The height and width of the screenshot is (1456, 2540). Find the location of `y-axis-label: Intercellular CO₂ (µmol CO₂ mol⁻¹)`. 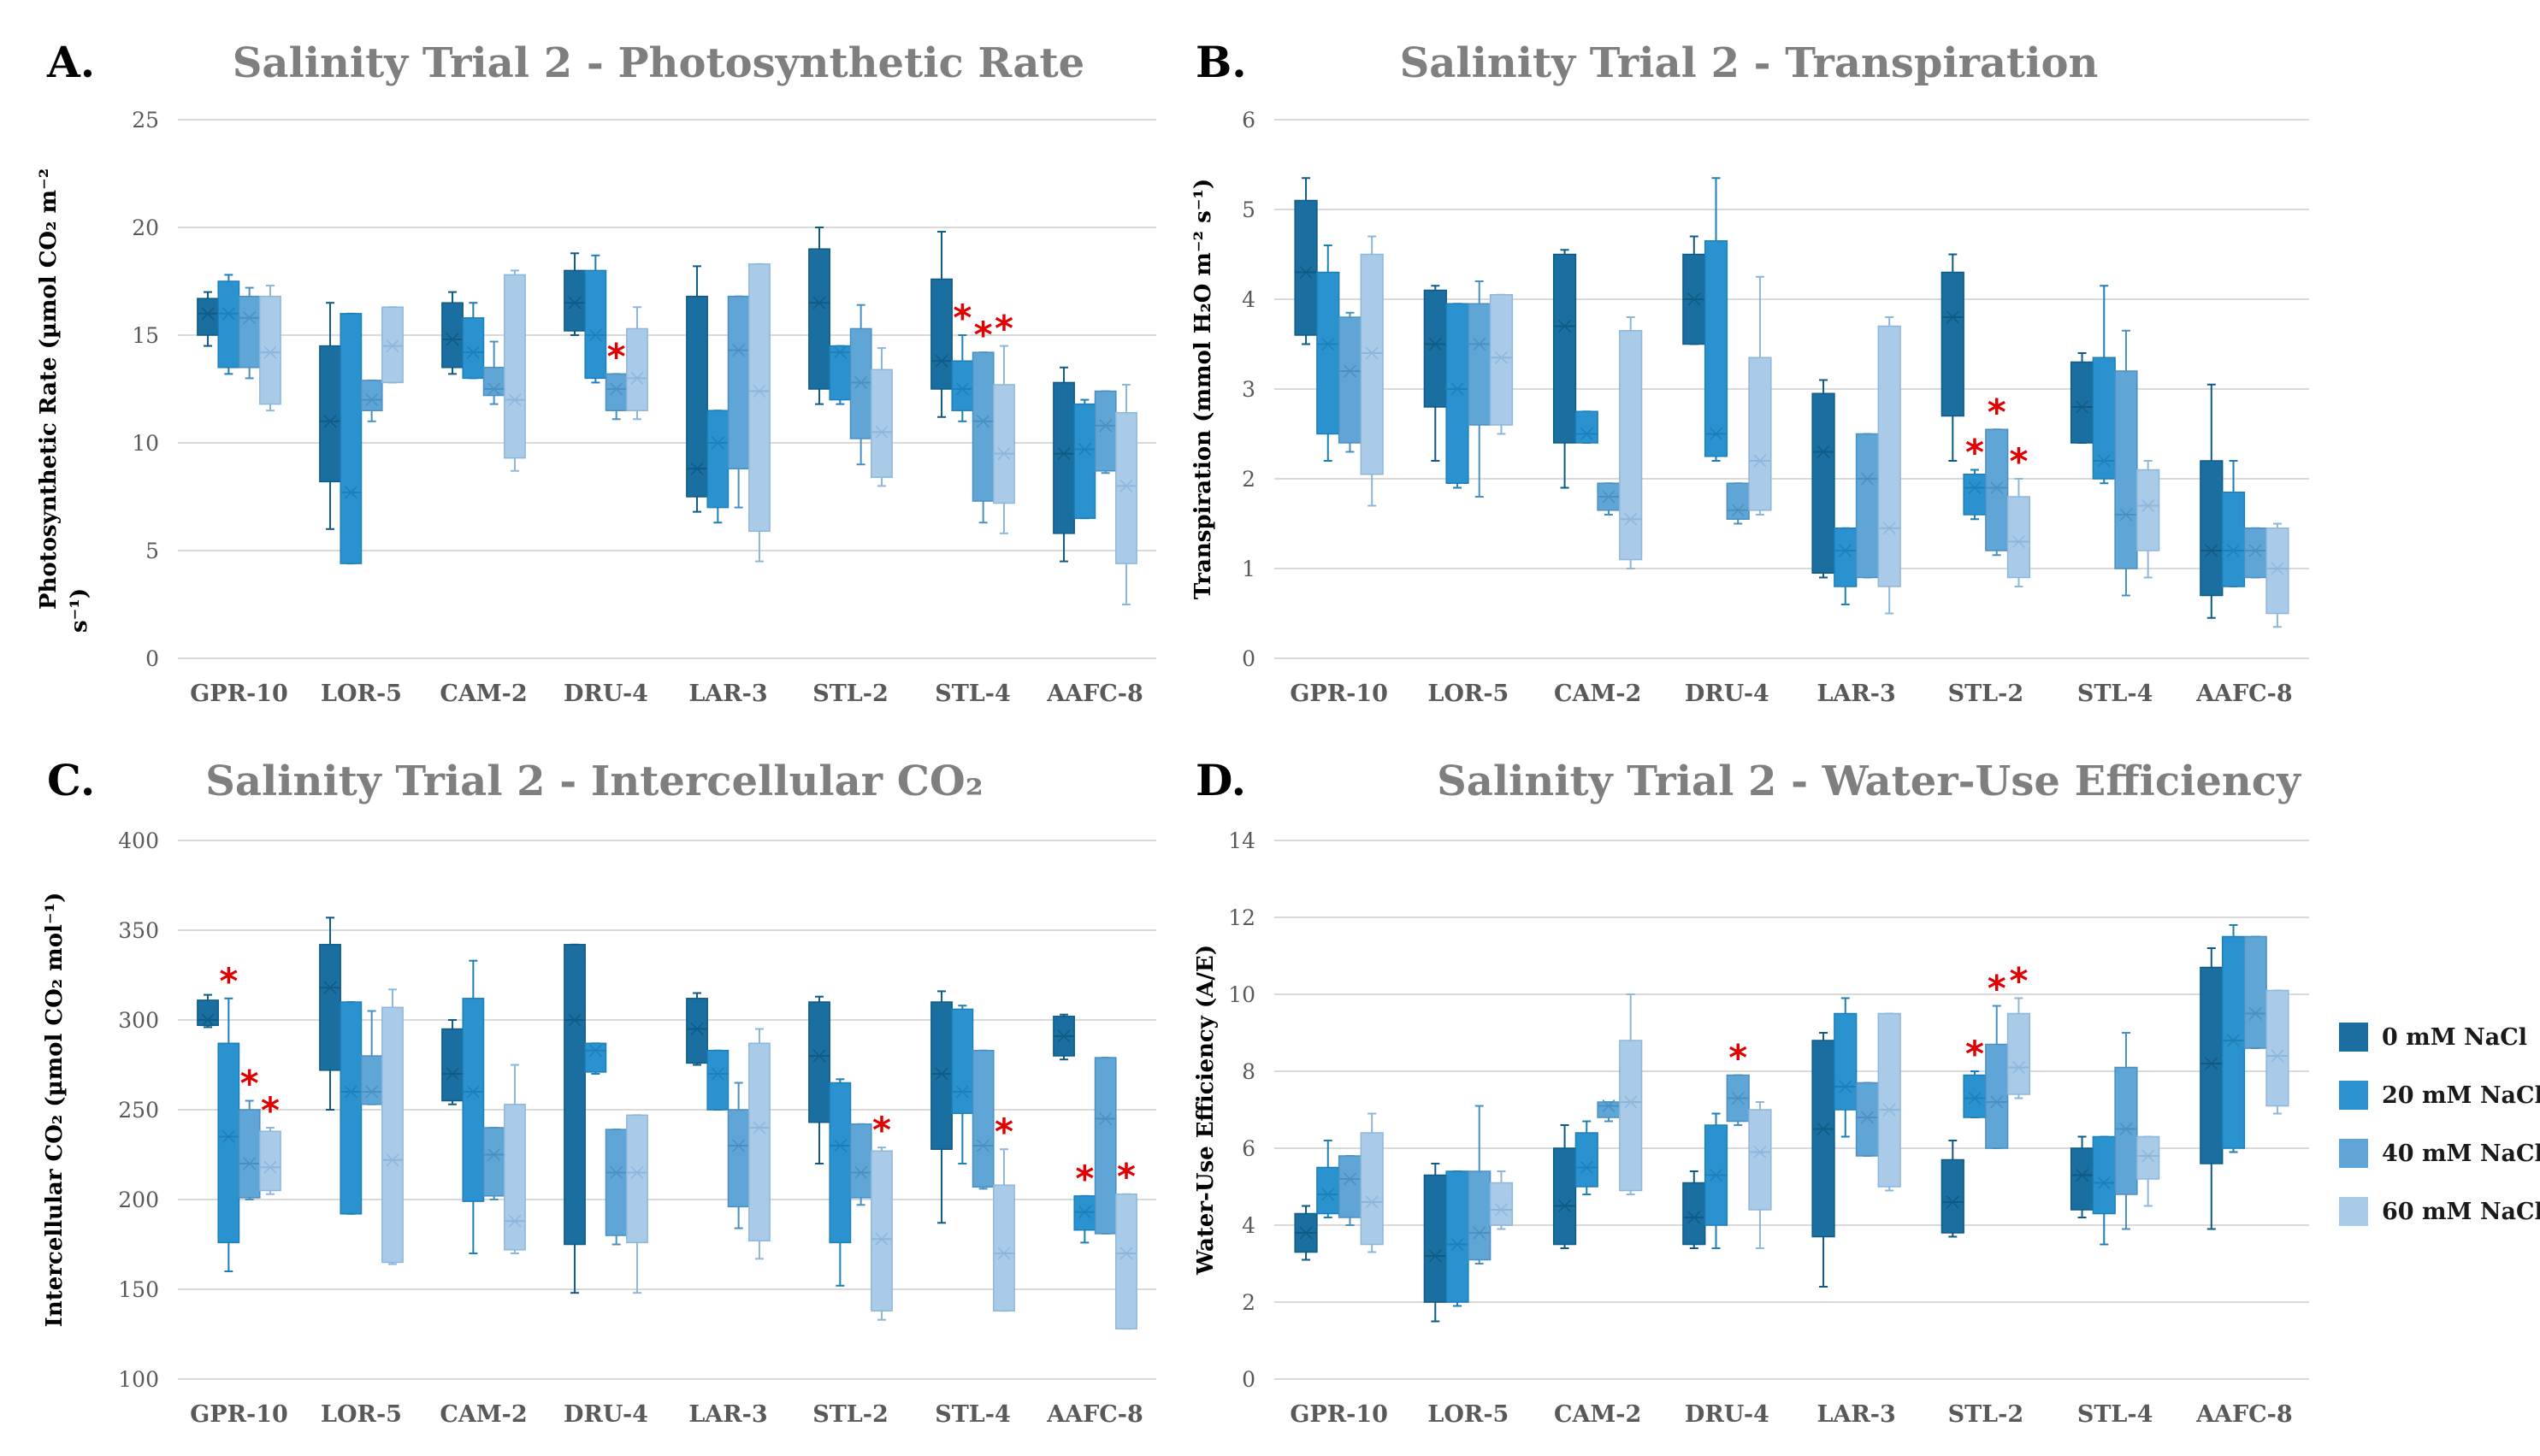

y-axis-label: Intercellular CO₂ (µmol CO₂ mol⁻¹) is located at coordinates (55, 1110).